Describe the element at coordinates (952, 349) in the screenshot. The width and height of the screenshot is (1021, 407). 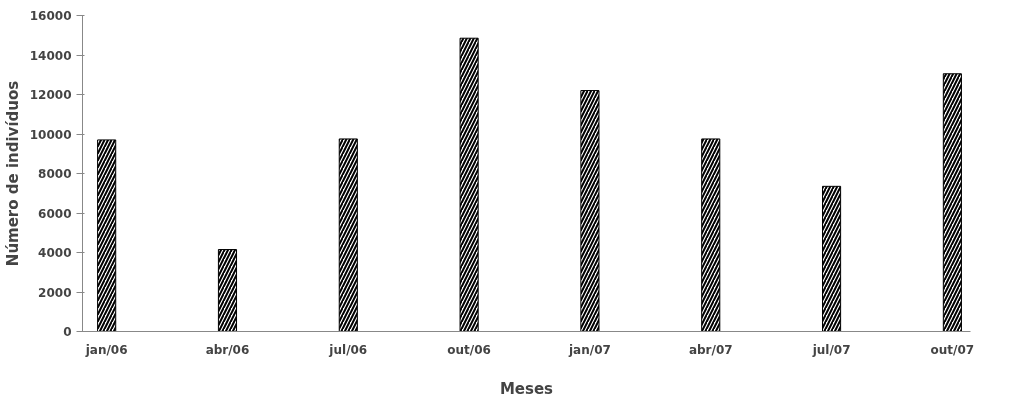
I see `x-tick-label: out/07` at that location.